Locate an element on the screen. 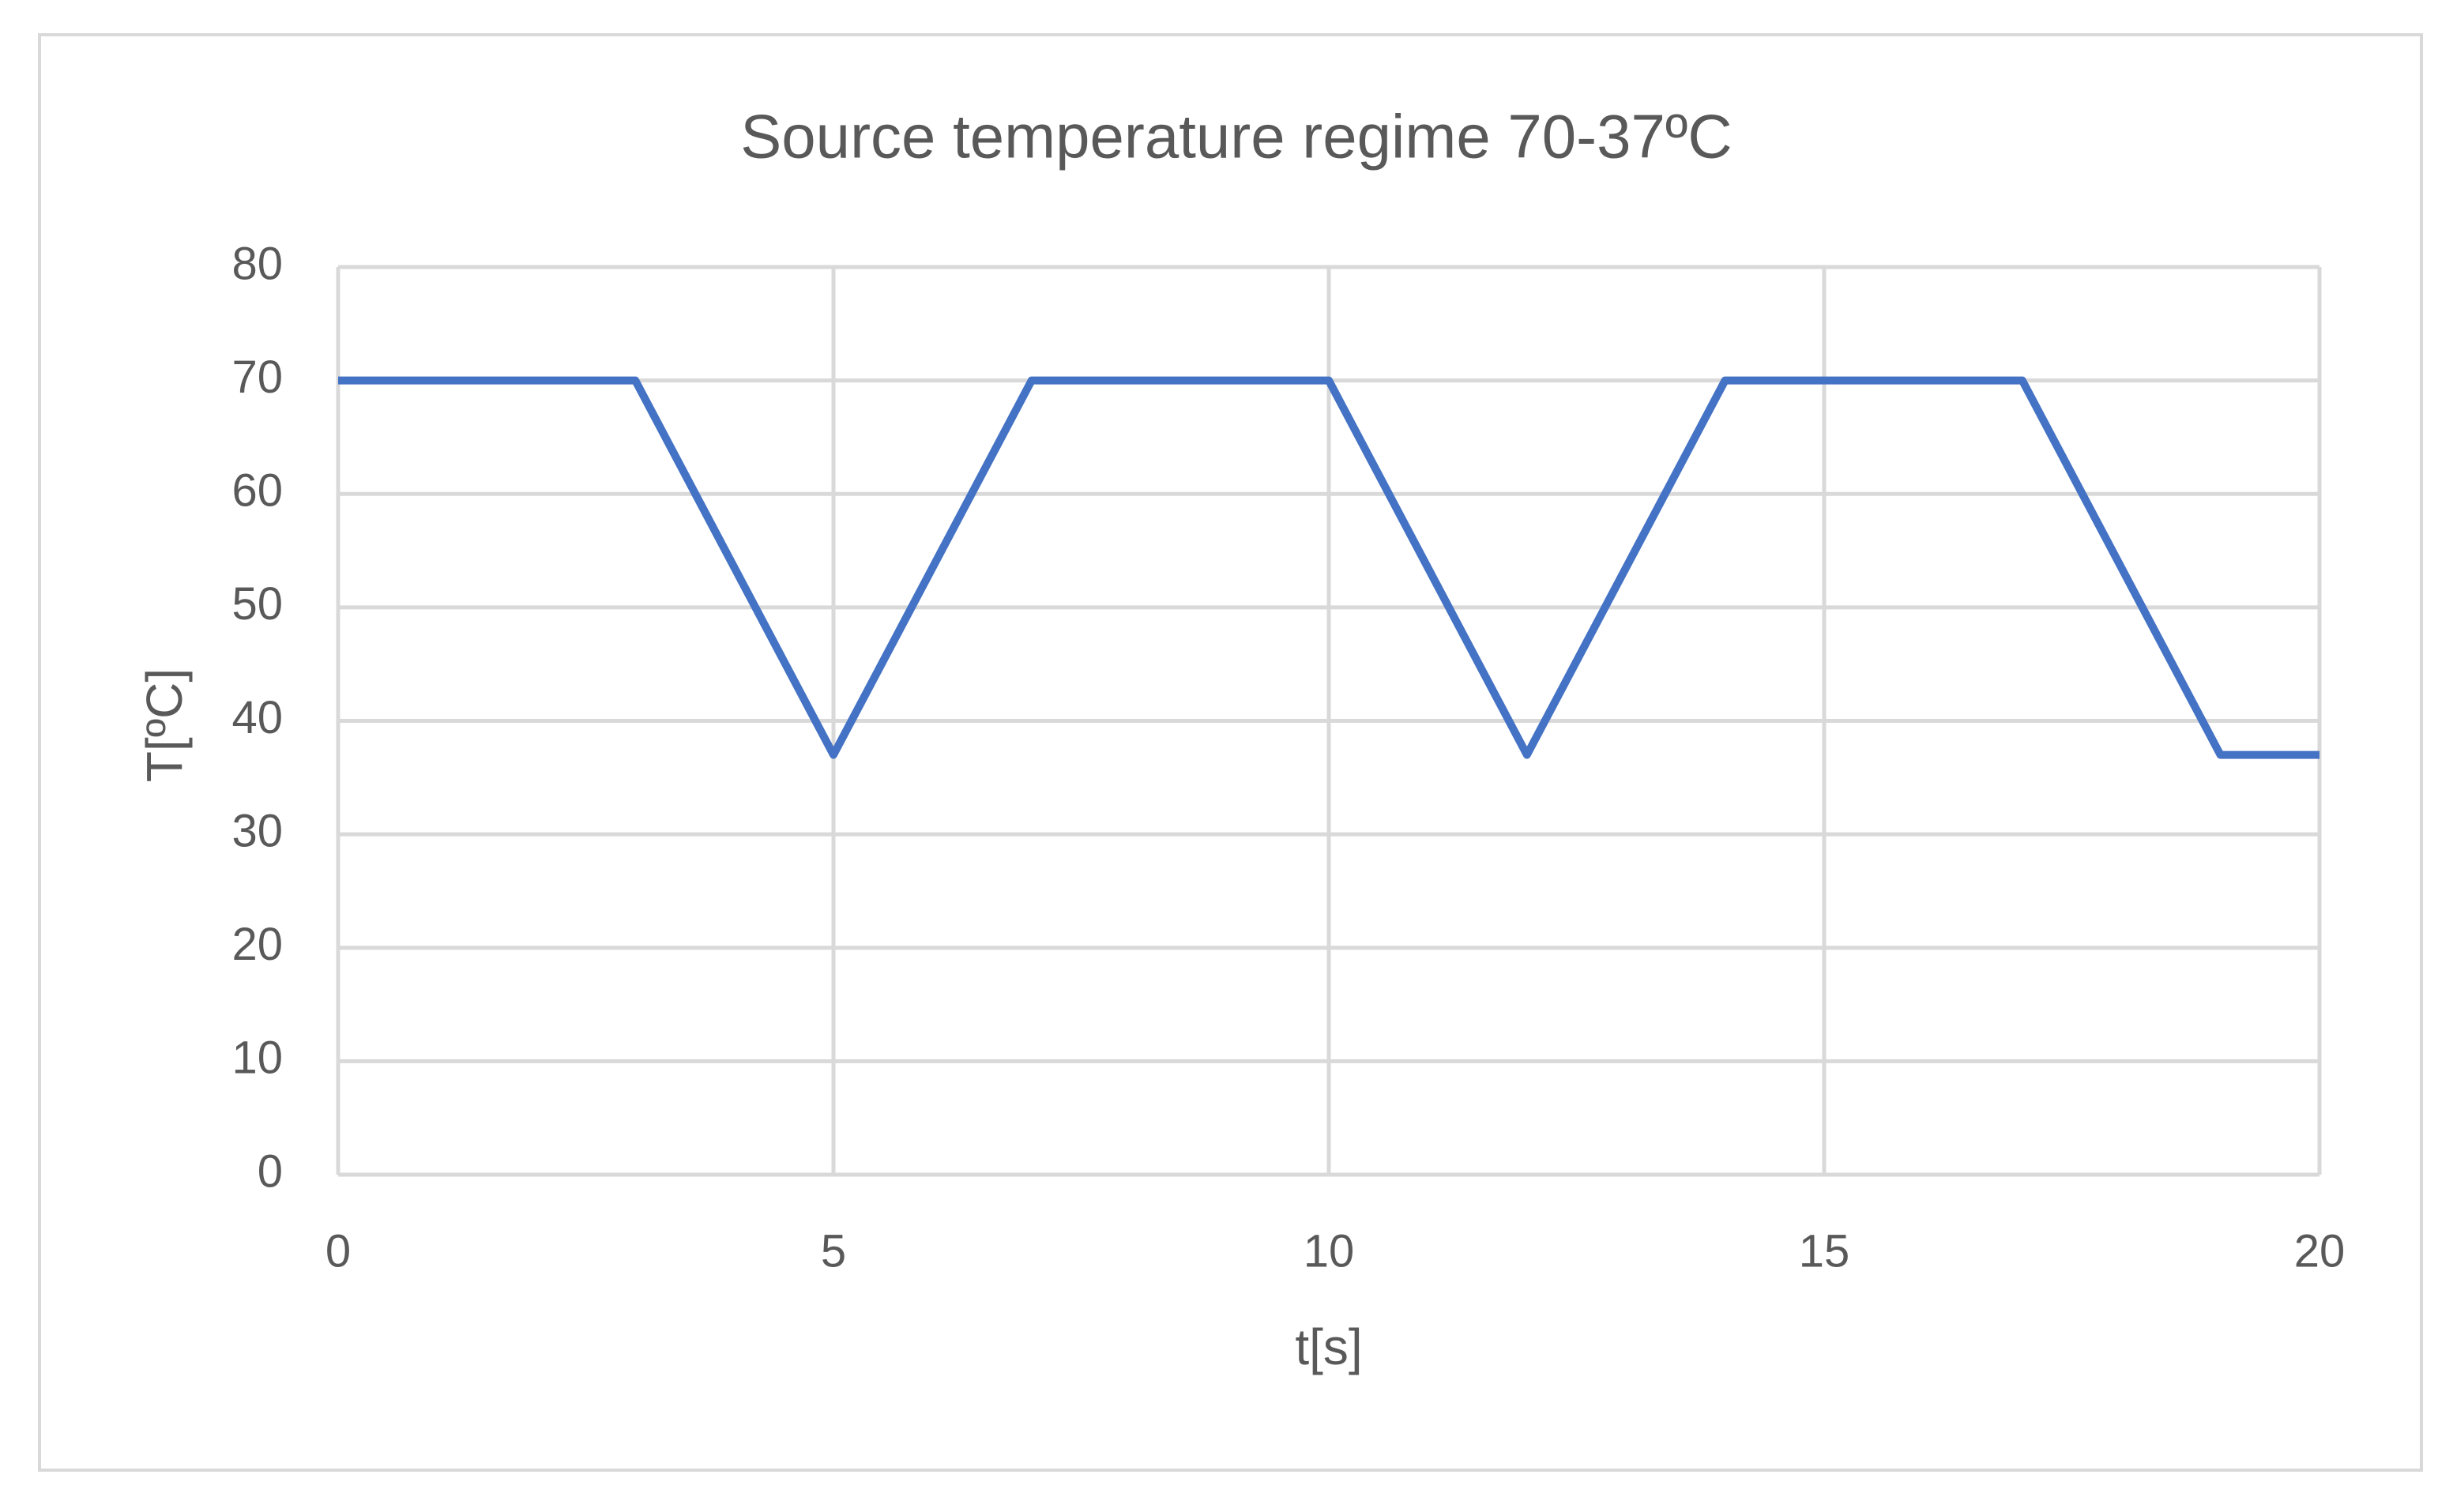 Image resolution: width=2453 pixels, height=1512 pixels. y-axis-label: T[ºC] is located at coordinates (164, 725).